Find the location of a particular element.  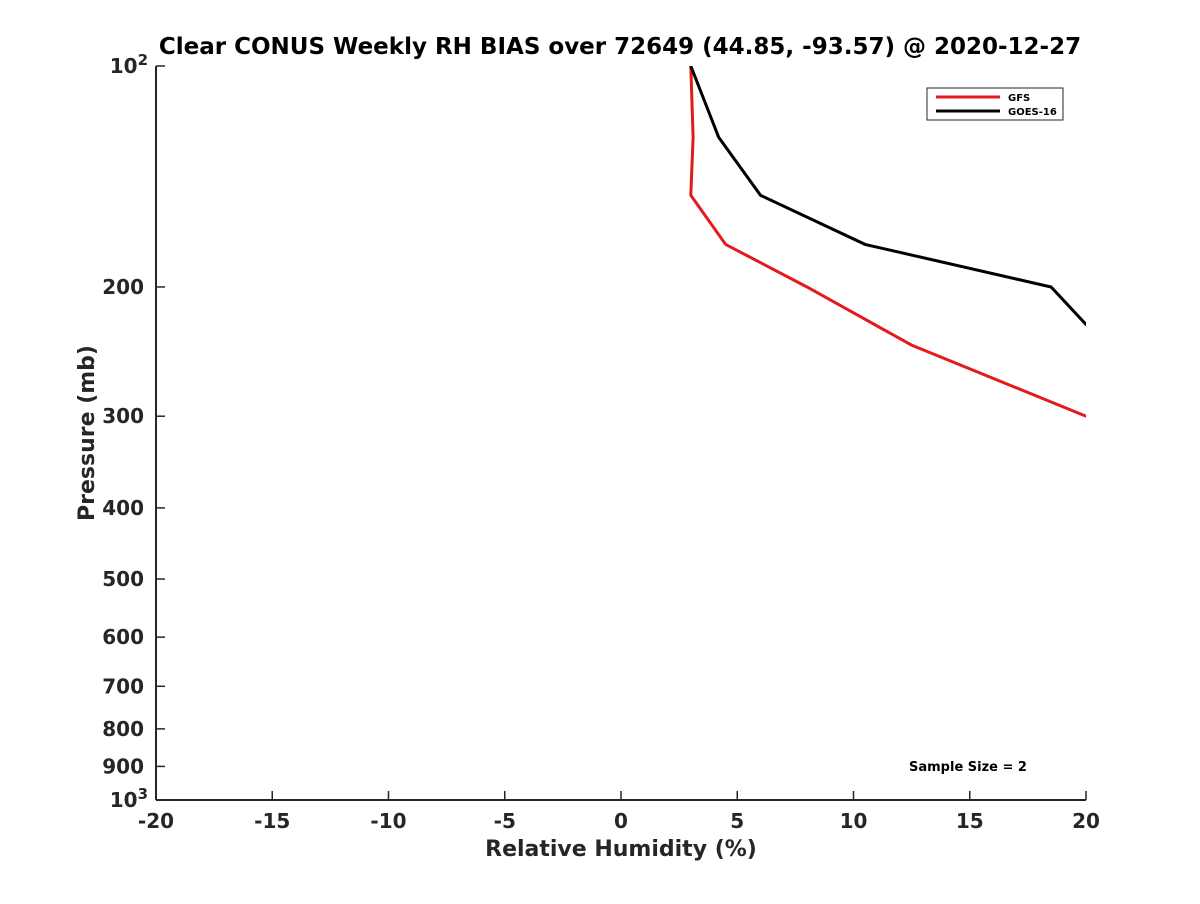

x-tick-label: -15 is located at coordinates (272, 821).